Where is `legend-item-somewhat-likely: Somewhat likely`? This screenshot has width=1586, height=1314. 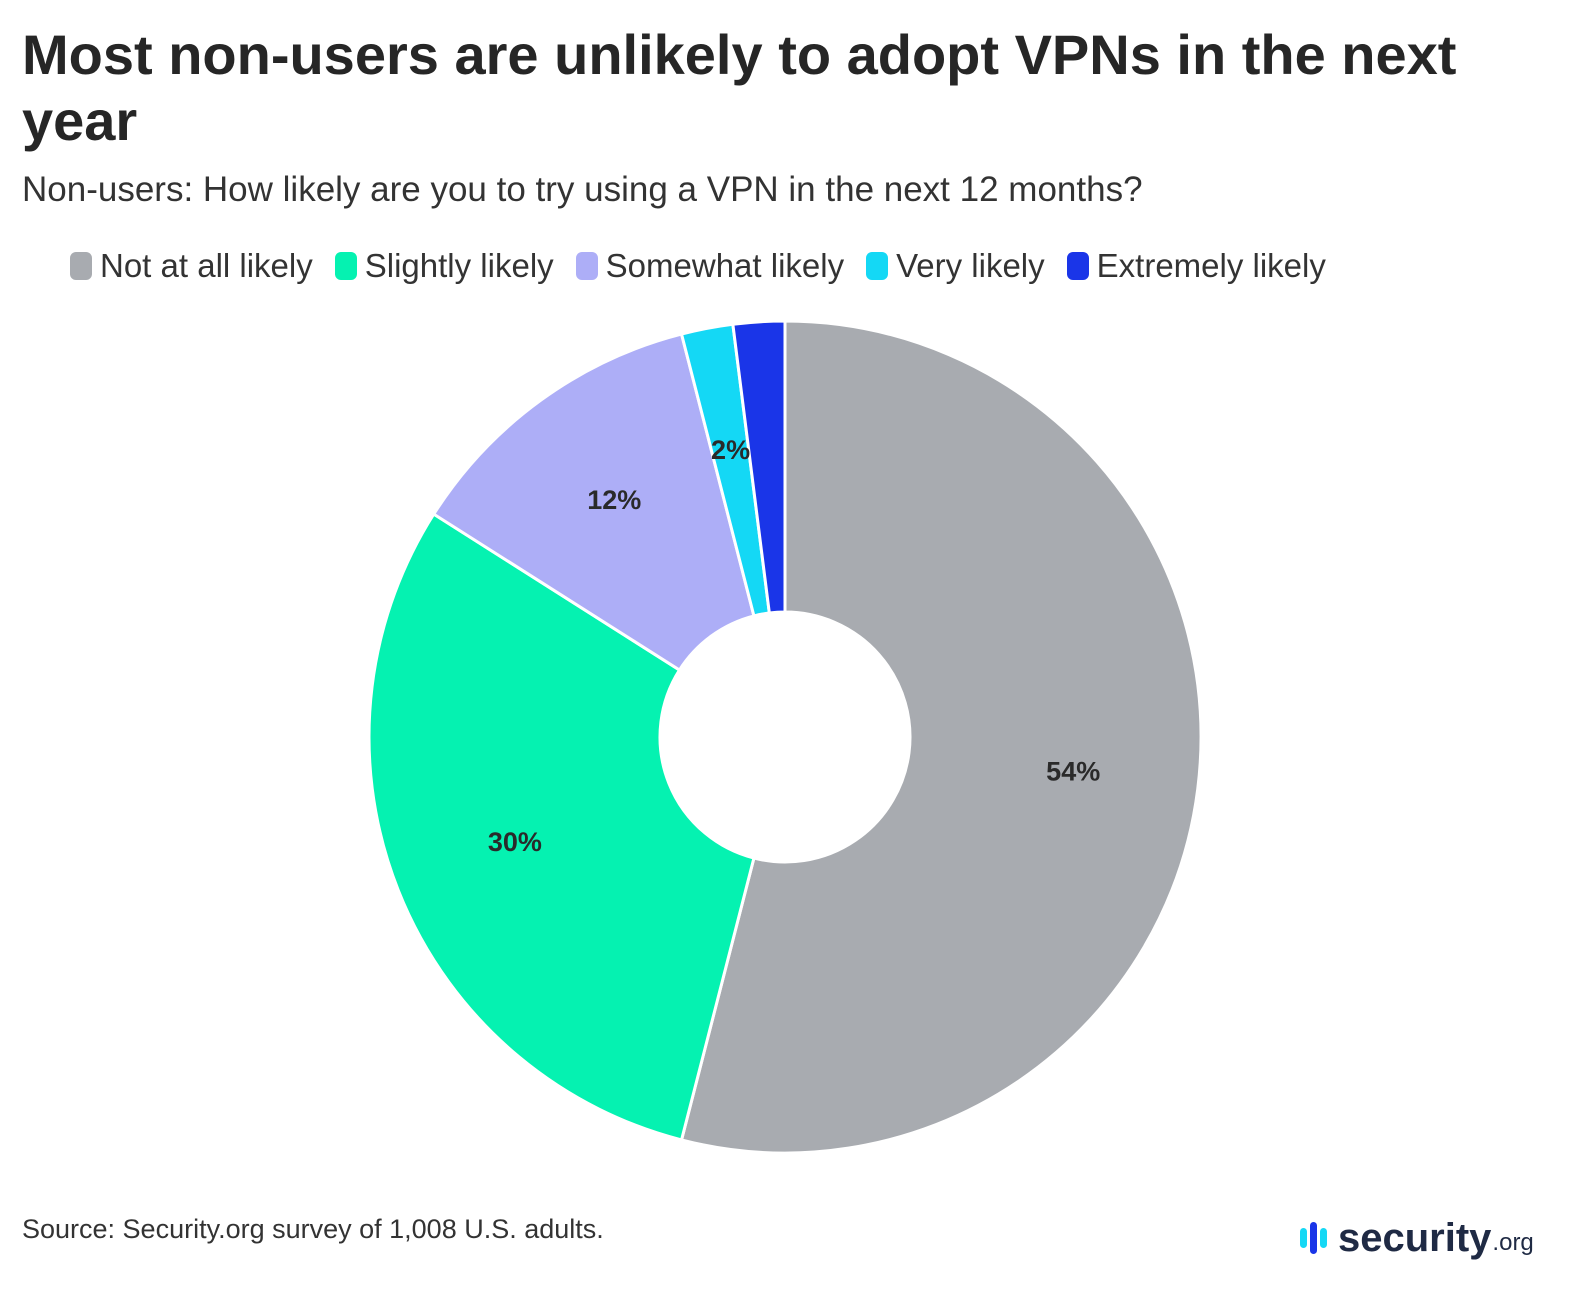
legend-item-somewhat-likely: Somewhat likely is located at coordinates (710, 266).